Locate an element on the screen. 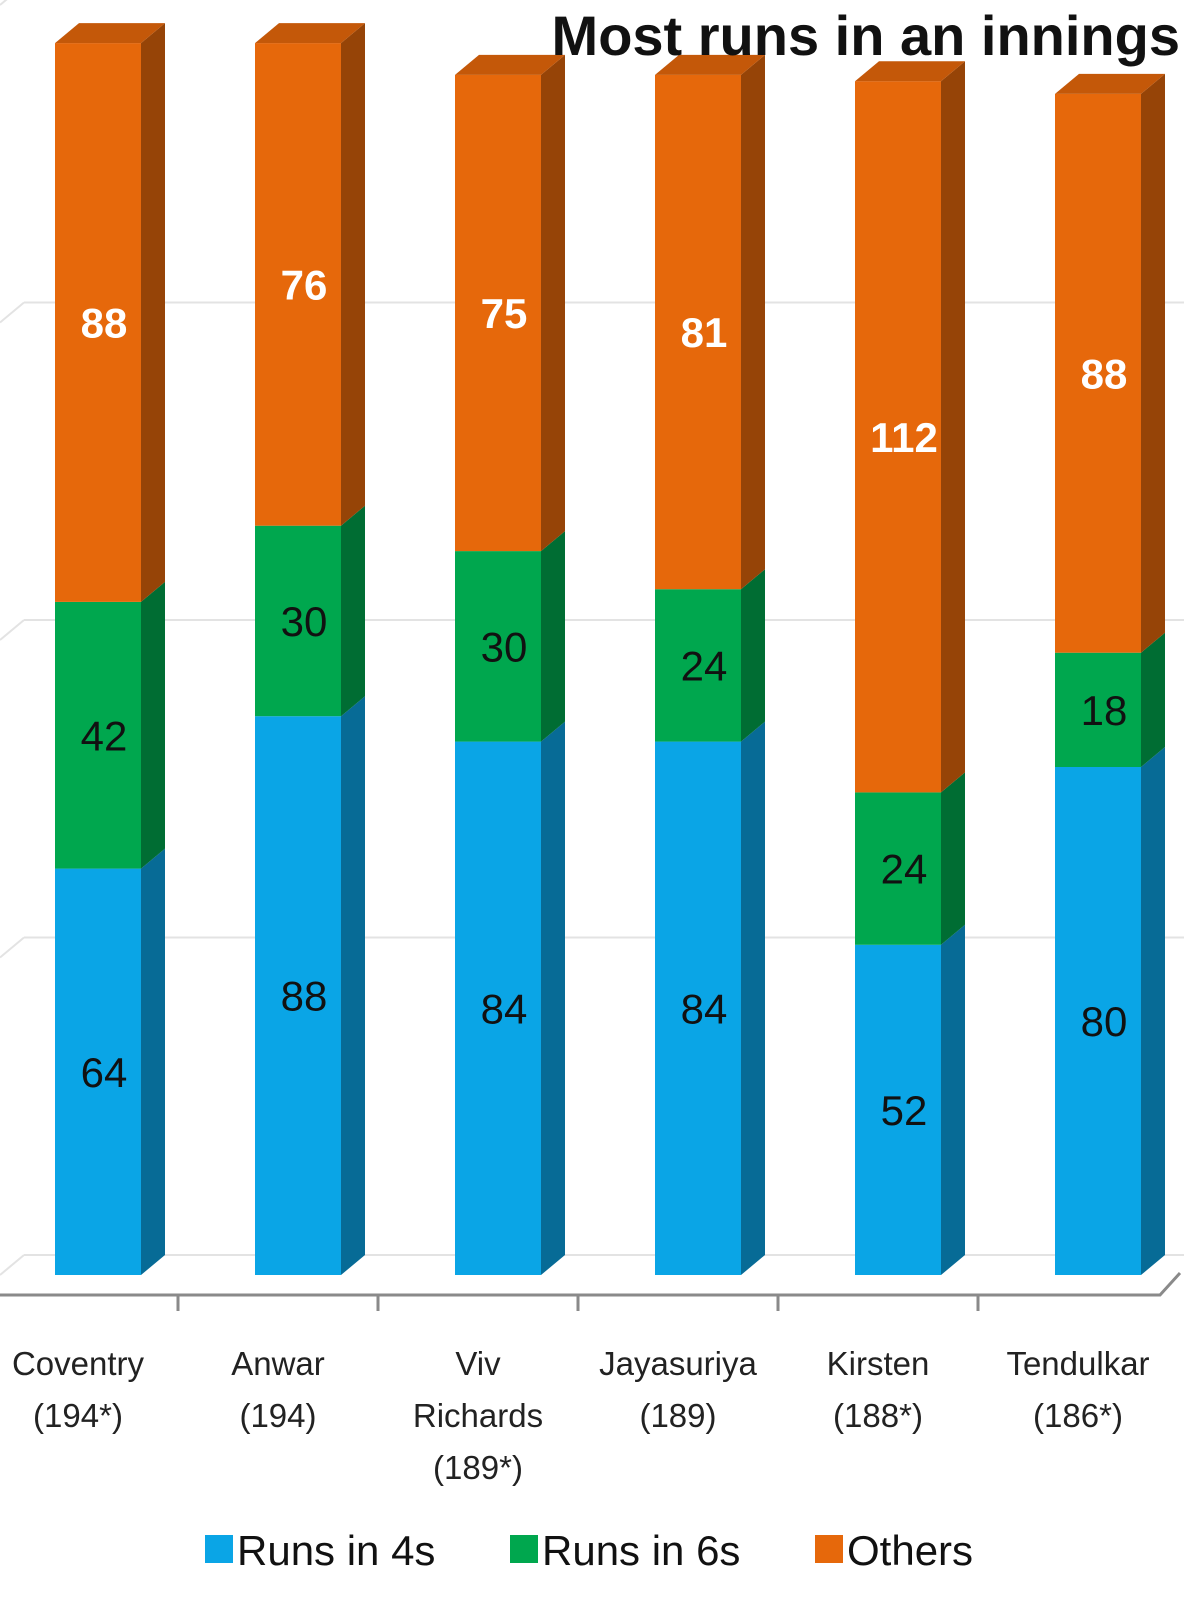 This screenshot has width=1200, height=1600. chart-title: Most runs in an innings is located at coordinates (866, 35).